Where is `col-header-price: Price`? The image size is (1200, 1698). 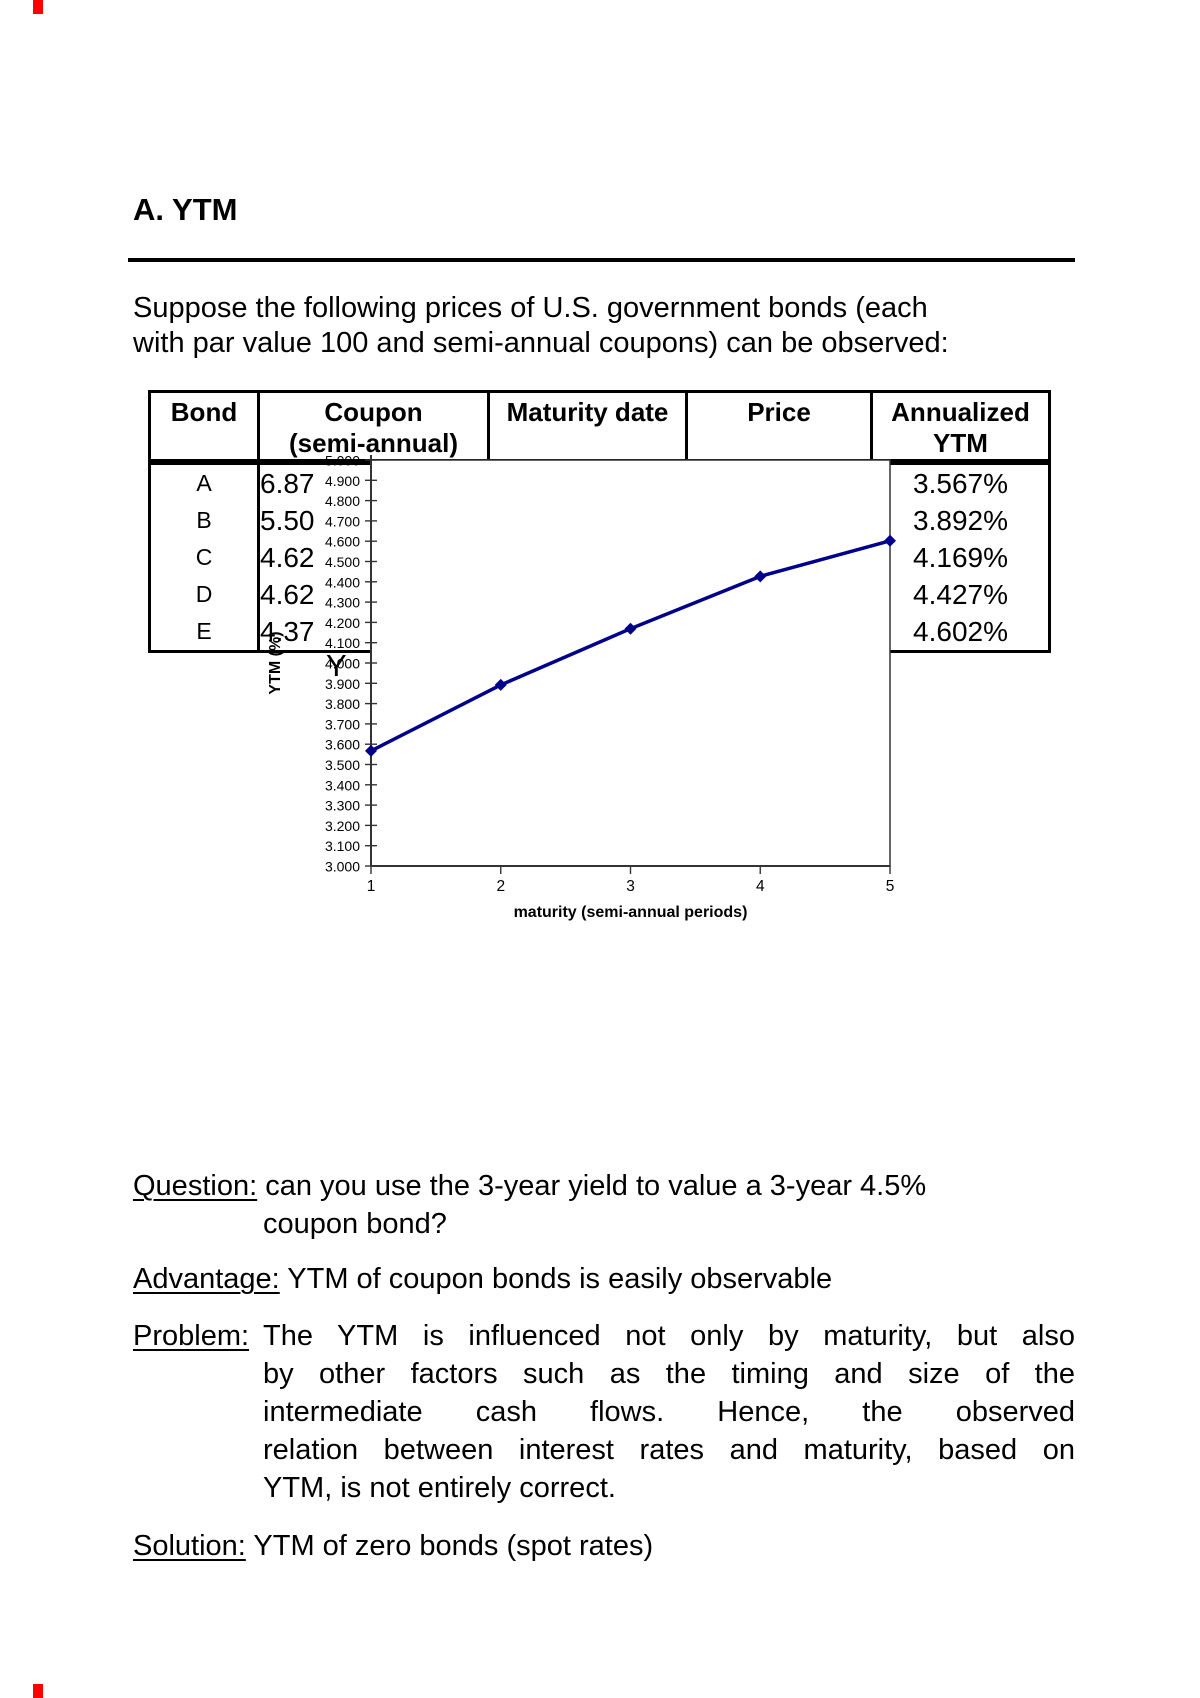
col-header-price: Price is located at coordinates (779, 427).